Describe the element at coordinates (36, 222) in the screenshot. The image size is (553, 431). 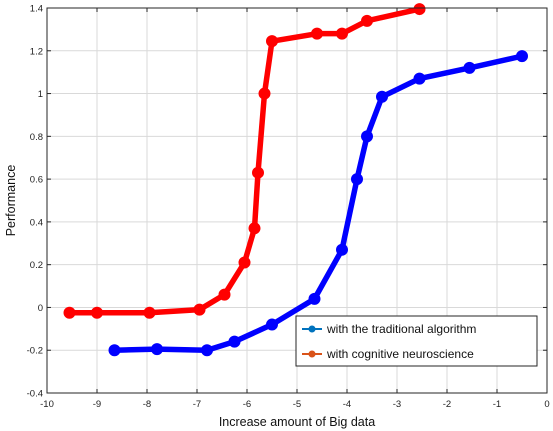
I see `y-tick-label: 0.4` at that location.